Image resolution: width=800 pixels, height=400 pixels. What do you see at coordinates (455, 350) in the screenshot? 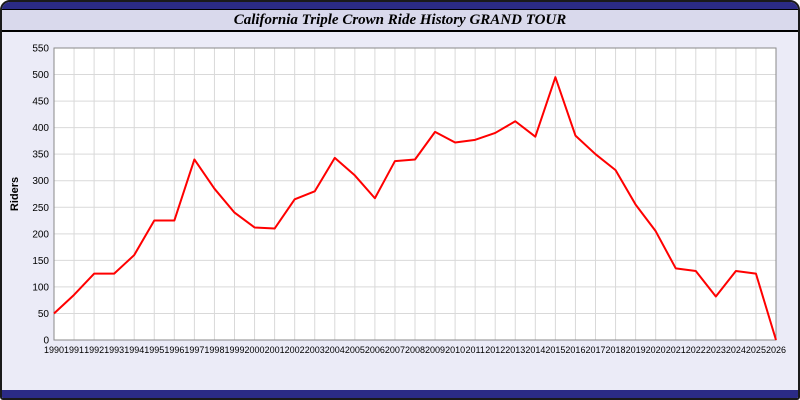
I see `svg-text: 2010` at bounding box center [455, 350].